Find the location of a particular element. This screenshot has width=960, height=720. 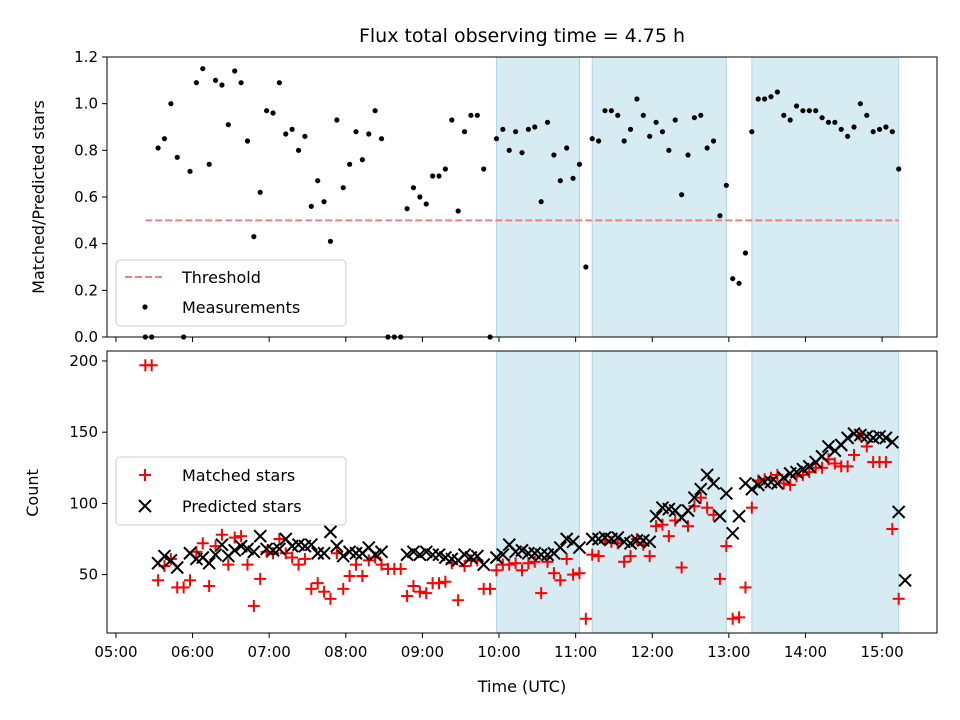

top-y-tick-label: 0.4 is located at coordinates (86, 244).